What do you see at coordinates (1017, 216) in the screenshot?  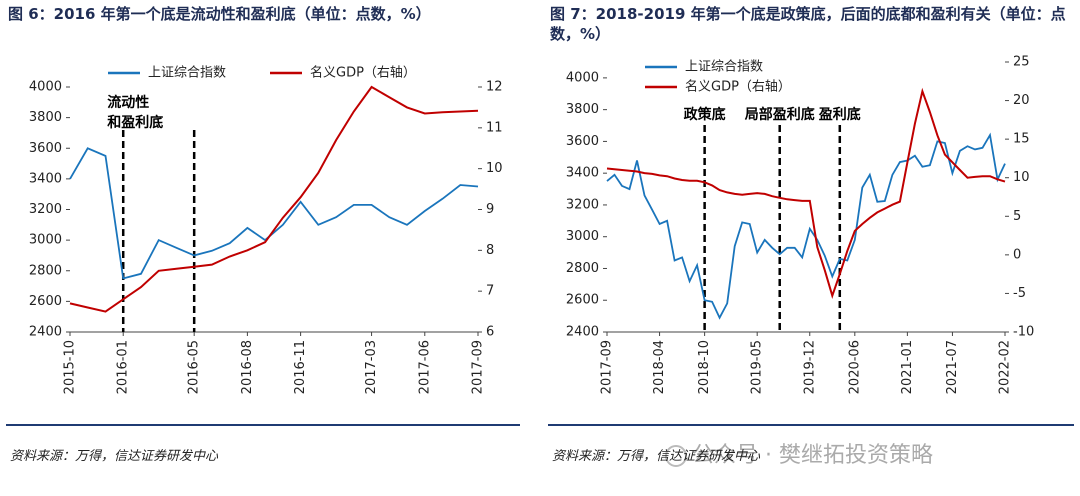 I see `y2-tick-label: 5` at bounding box center [1017, 216].